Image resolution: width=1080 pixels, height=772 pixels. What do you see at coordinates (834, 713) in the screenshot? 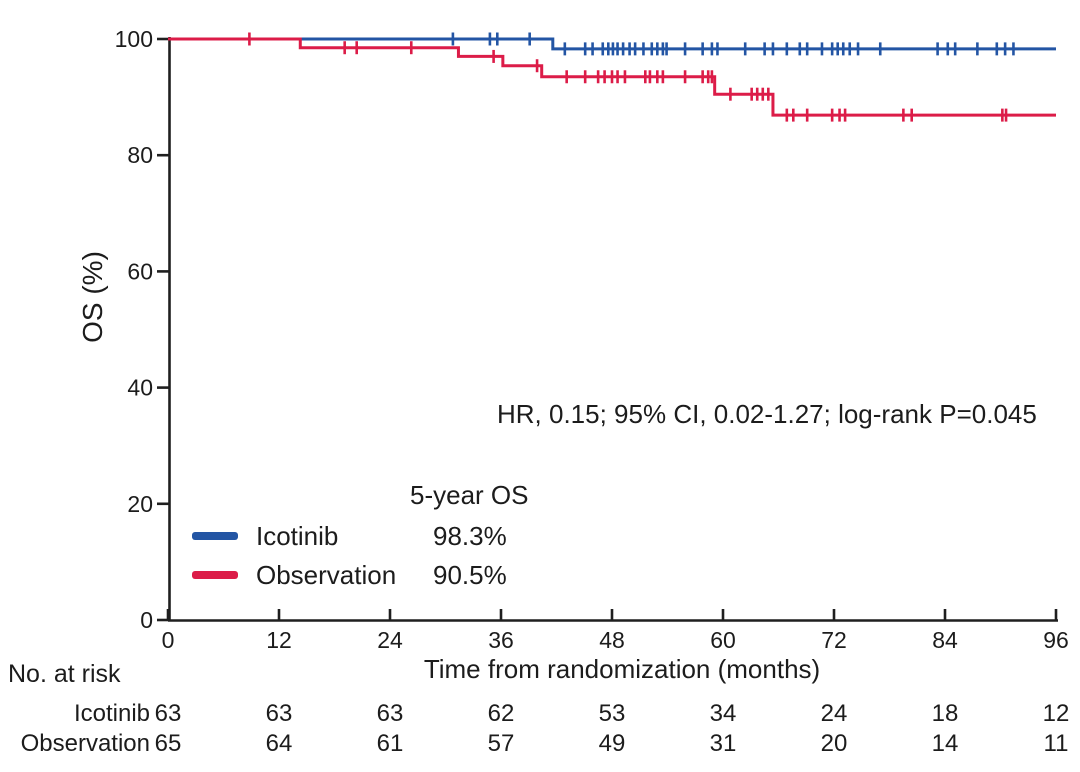
I see `risk-count: 24` at bounding box center [834, 713].